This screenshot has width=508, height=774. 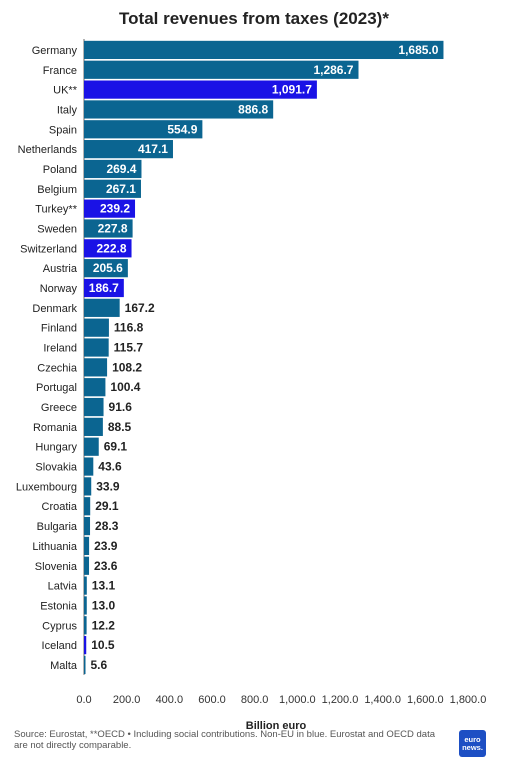 What do you see at coordinates (153, 149) in the screenshot?
I see `data-label: 417.1` at bounding box center [153, 149].